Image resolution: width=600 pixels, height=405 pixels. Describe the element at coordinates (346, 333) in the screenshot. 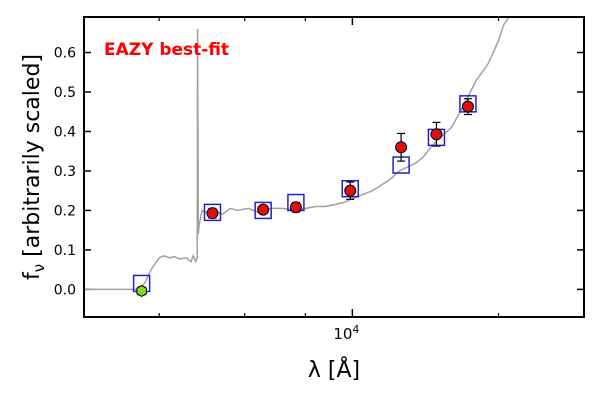

I see `x-tick-label: 104` at that location.